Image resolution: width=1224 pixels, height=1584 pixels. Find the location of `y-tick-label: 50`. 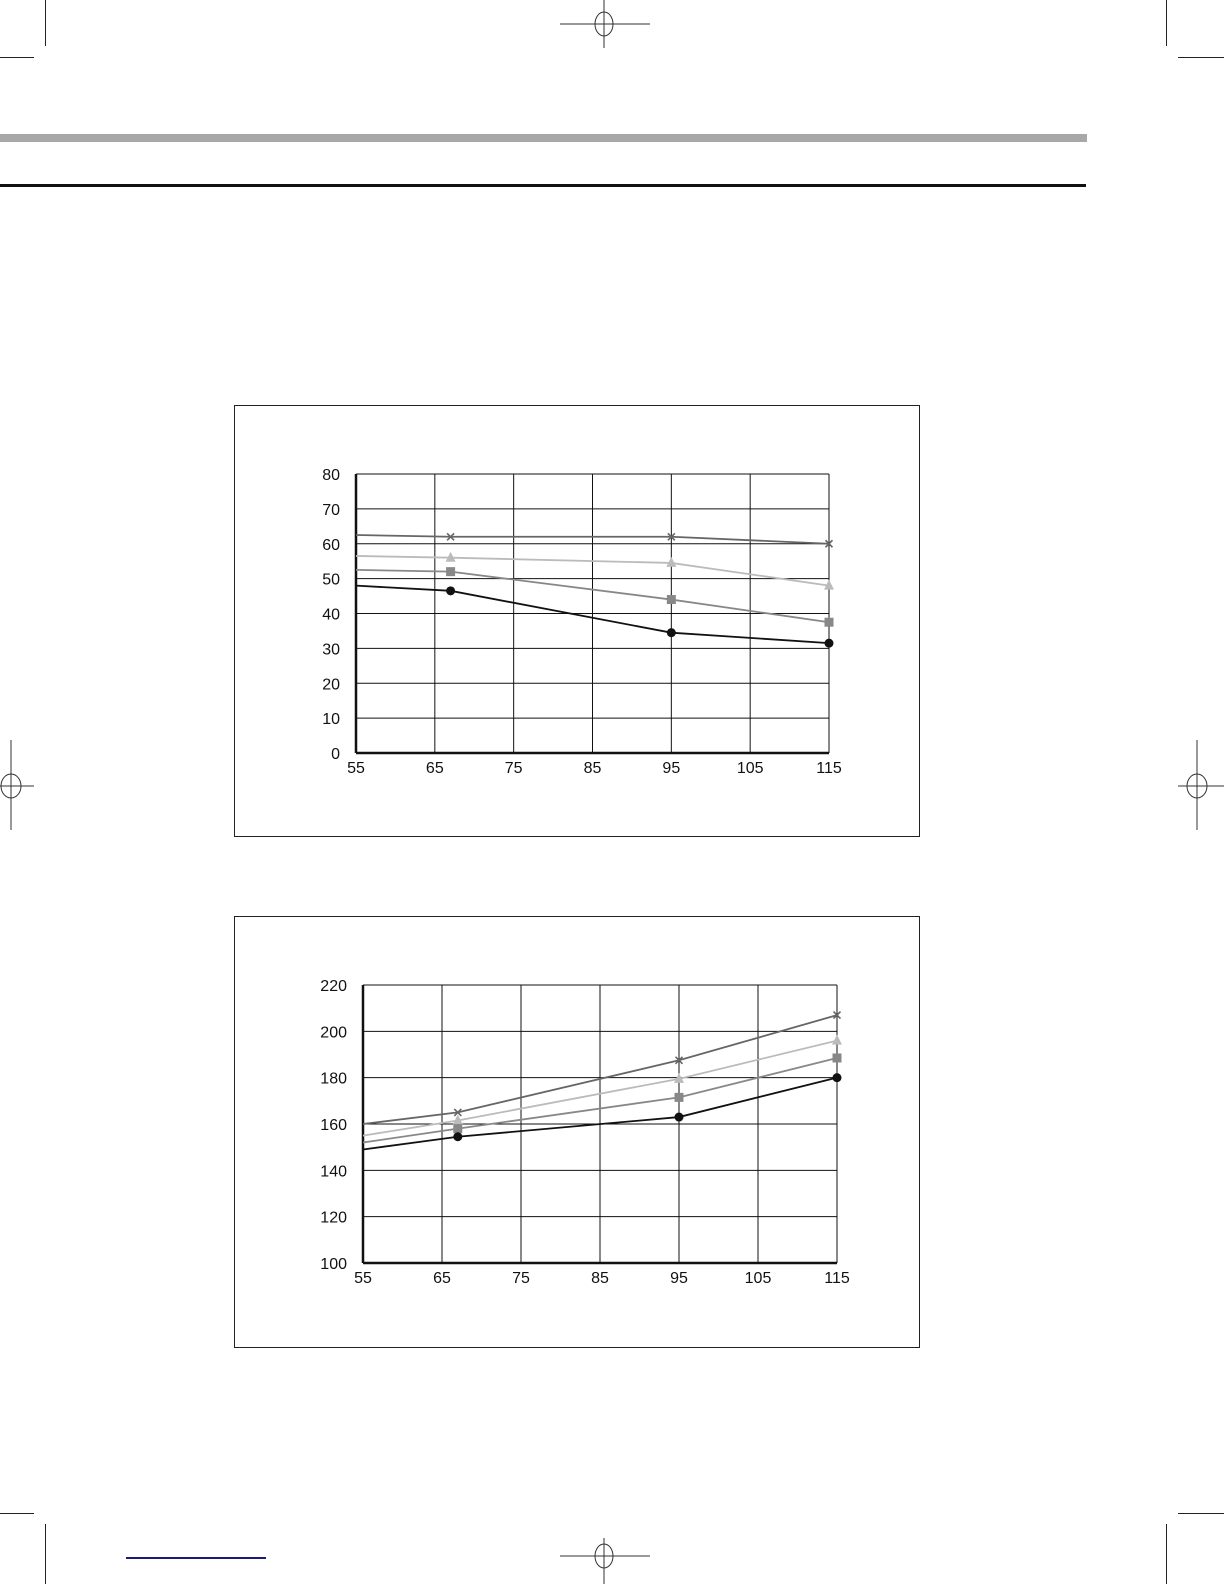

y-tick-label: 50 is located at coordinates (331, 580).